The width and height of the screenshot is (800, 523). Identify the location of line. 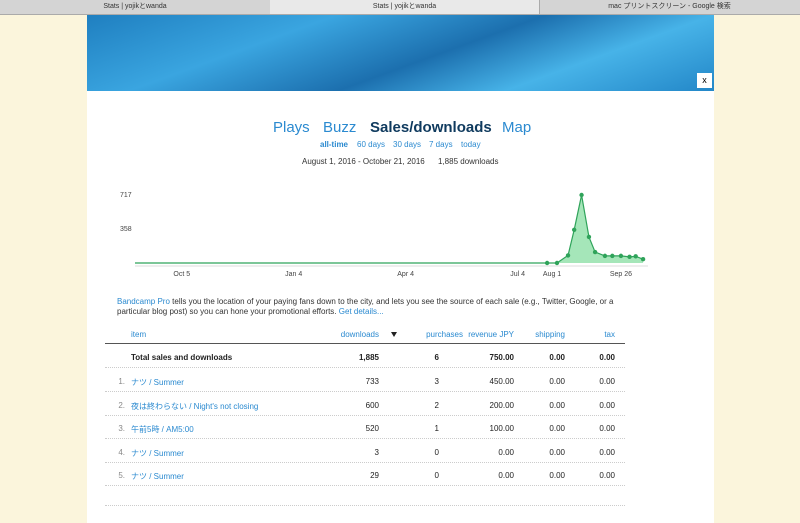
(389, 229).